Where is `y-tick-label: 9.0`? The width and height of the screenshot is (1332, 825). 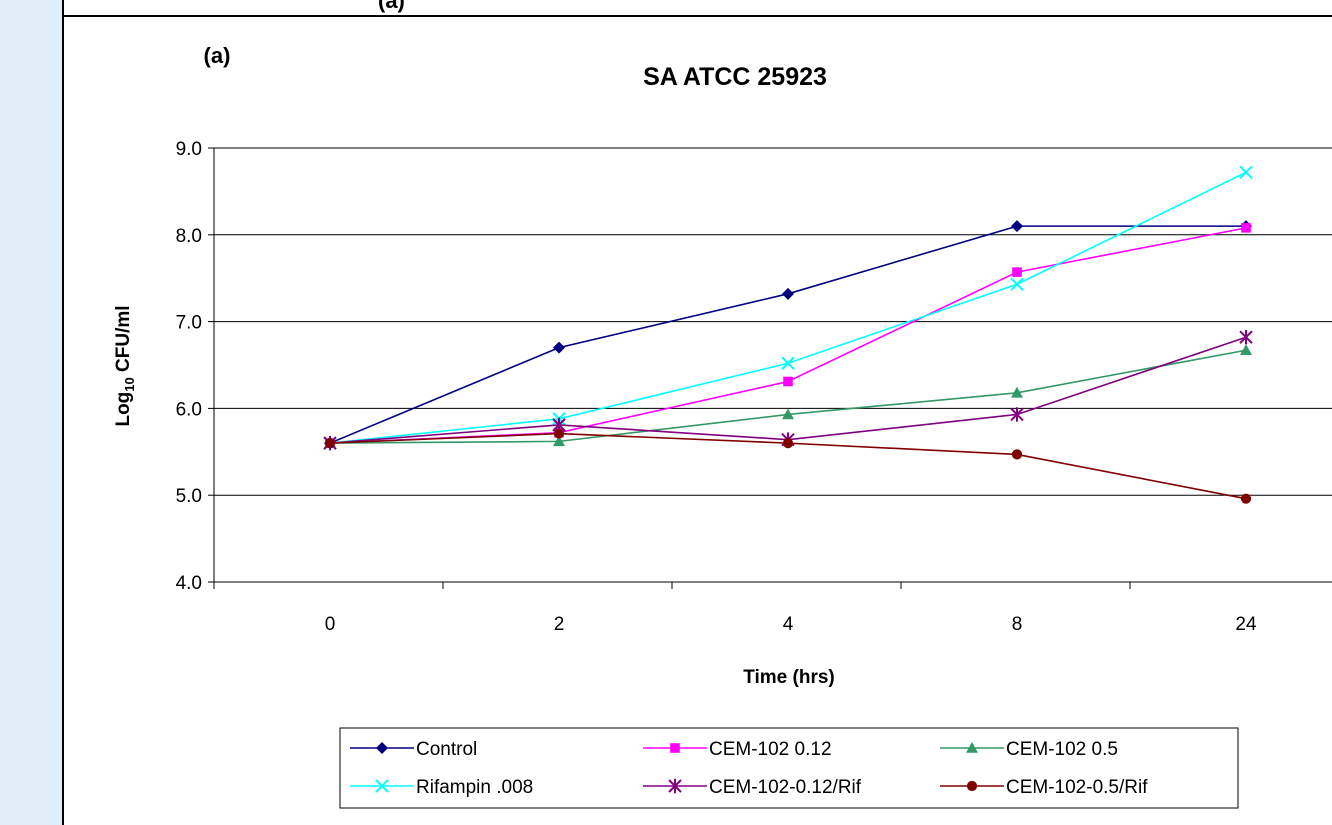
y-tick-label: 9.0 is located at coordinates (189, 149).